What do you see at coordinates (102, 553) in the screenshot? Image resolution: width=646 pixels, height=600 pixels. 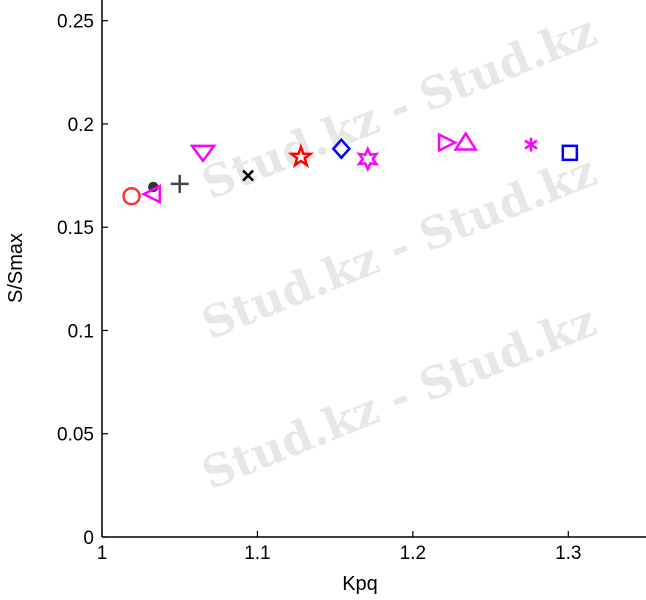 I see `x-tick-label: 1` at bounding box center [102, 553].